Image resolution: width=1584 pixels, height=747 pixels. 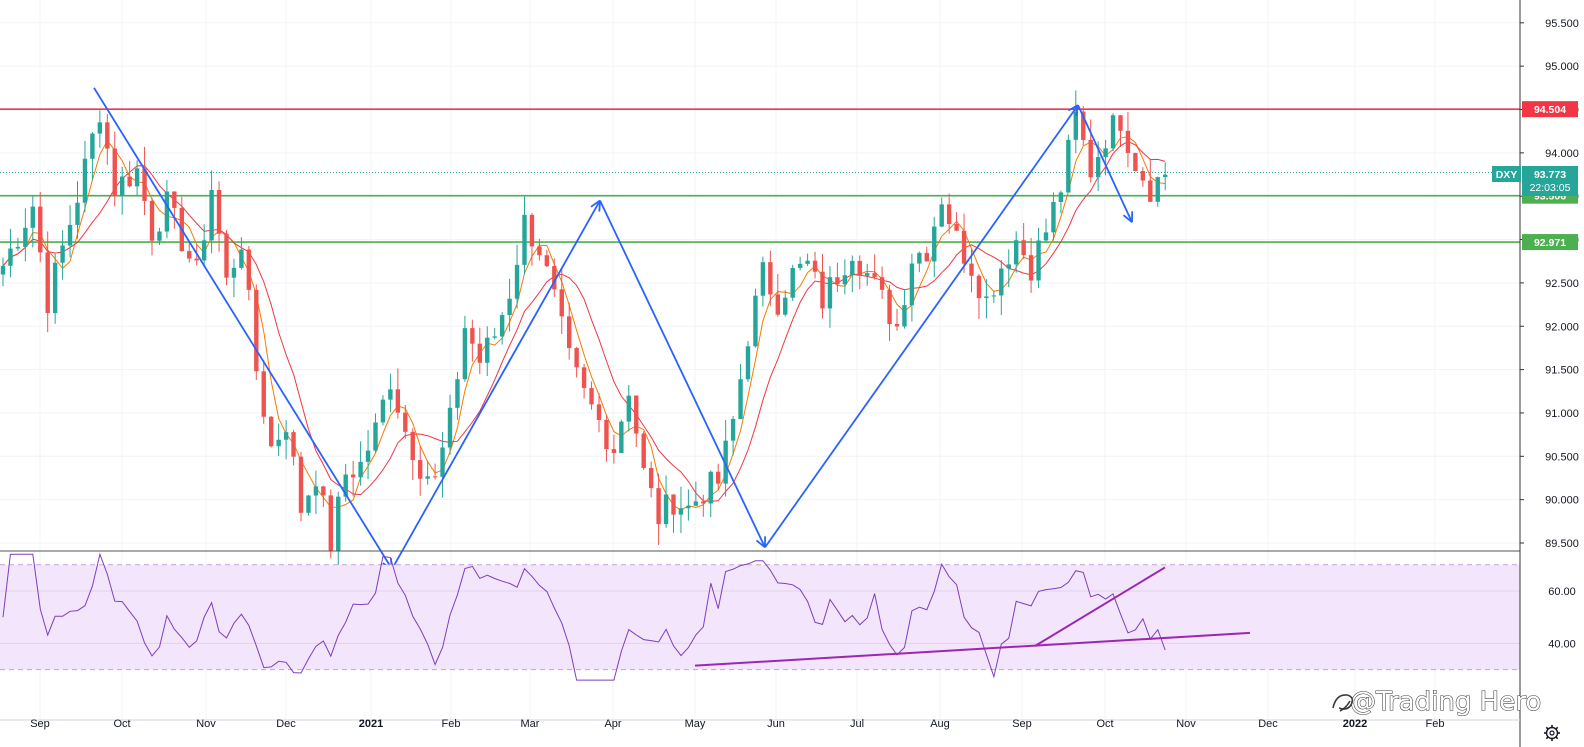 I want to click on rsi-tick-label: 60.00, so click(x=1562, y=592).